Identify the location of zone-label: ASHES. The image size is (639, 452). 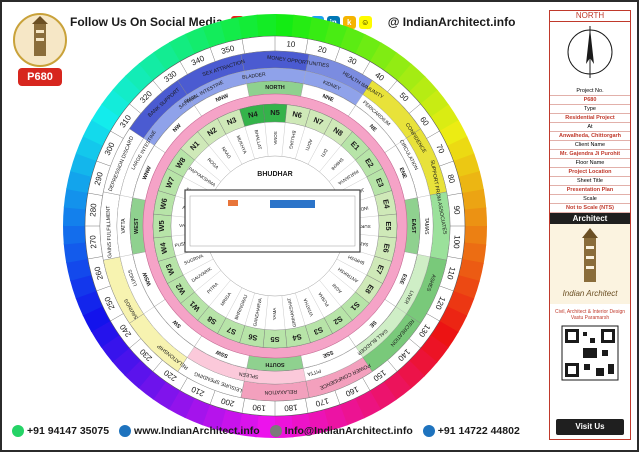
(431, 282).